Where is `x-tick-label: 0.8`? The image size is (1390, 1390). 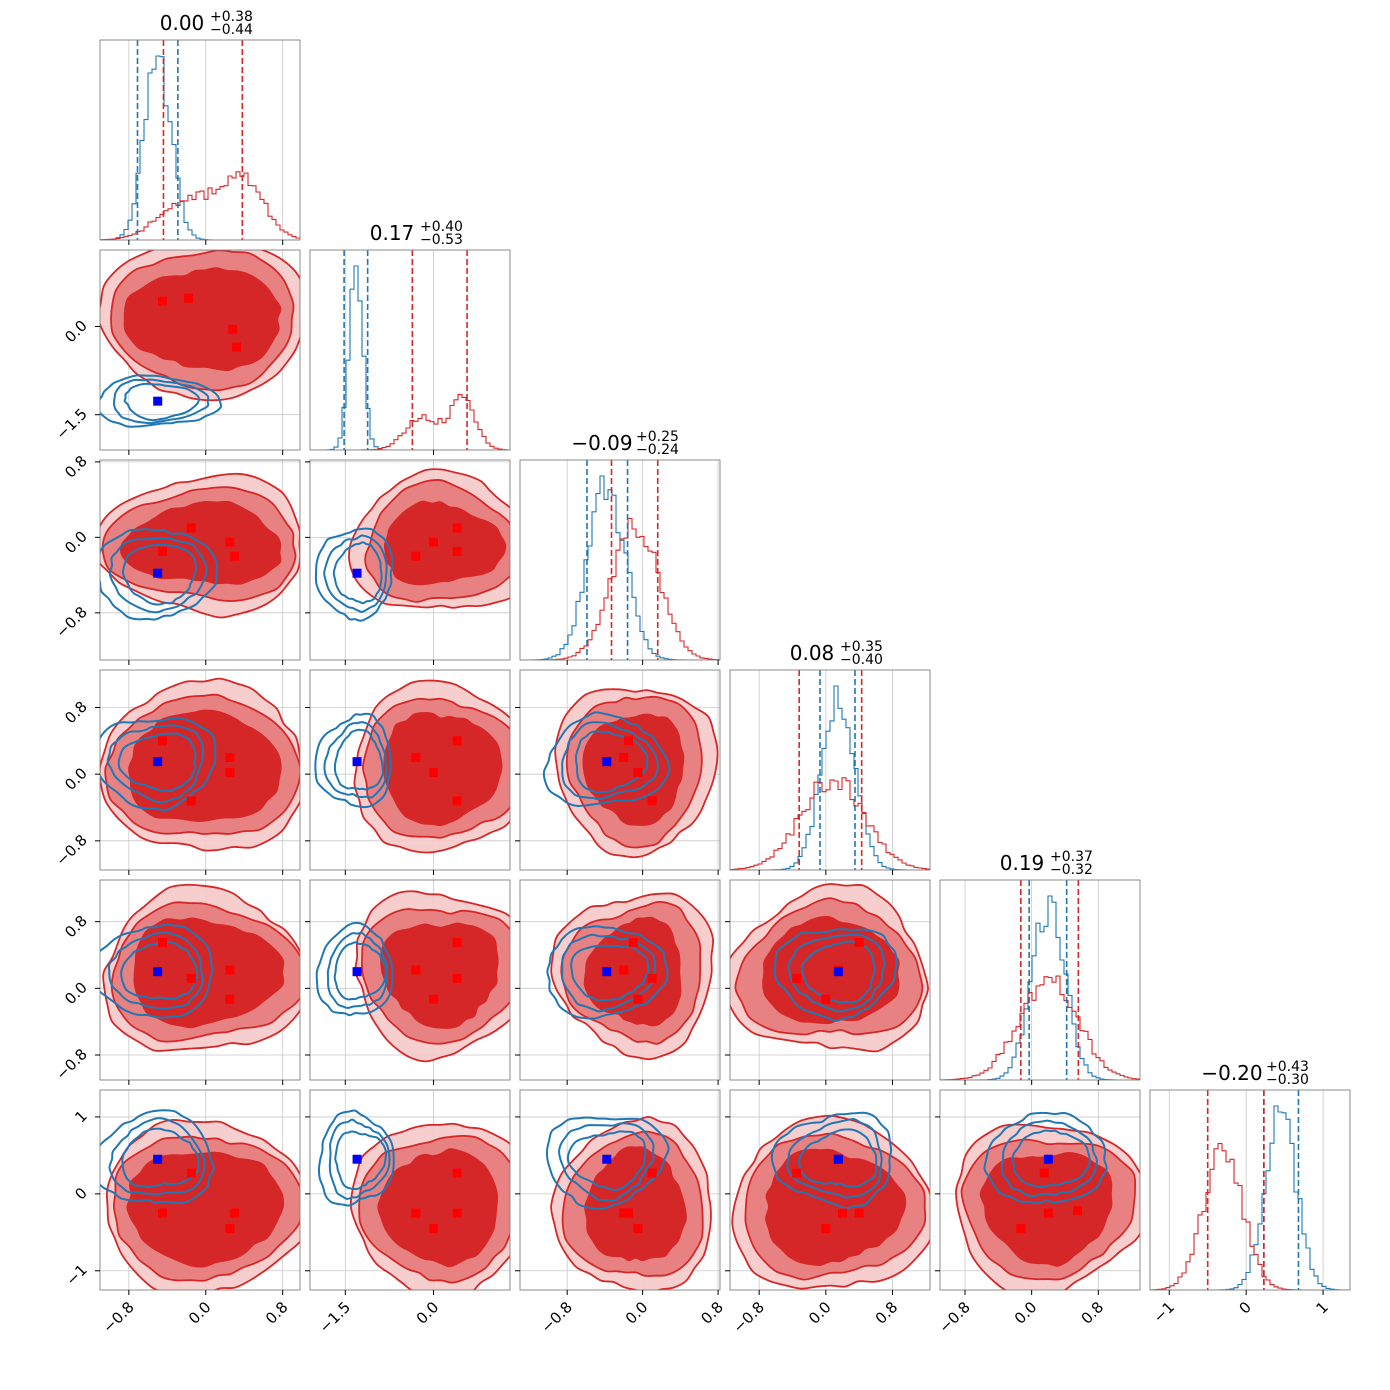 x-tick-label: 0.8 is located at coordinates (712, 1313).